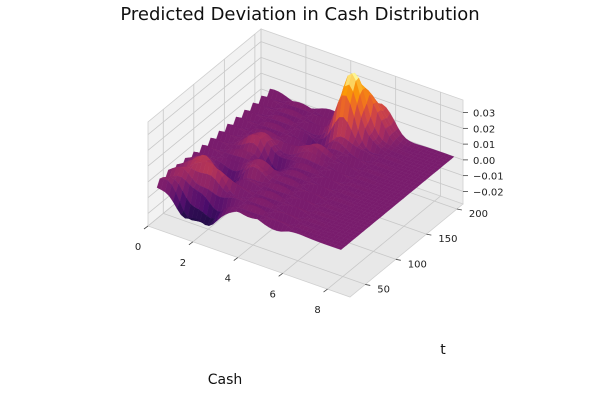  Describe the element at coordinates (443, 350) in the screenshot. I see `y-axis-label: t` at that location.